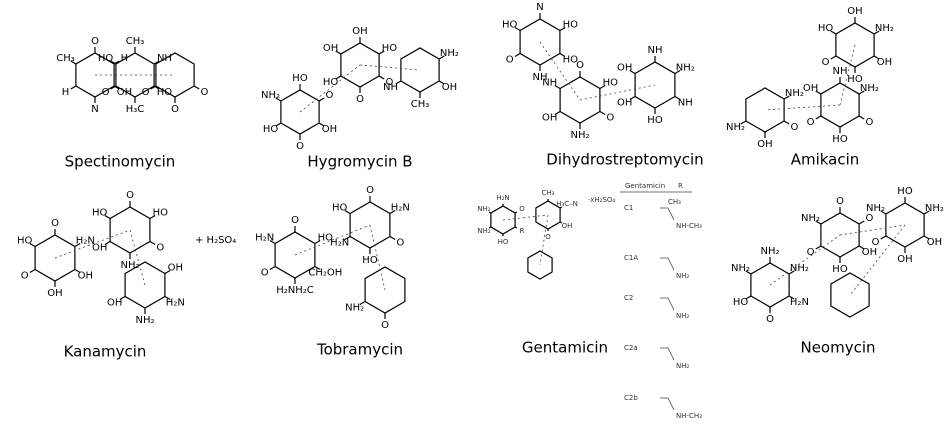 The height and width of the screenshot is (430, 950). Describe the element at coordinates (628, 208) in the screenshot. I see `row-label: C1` at that location.